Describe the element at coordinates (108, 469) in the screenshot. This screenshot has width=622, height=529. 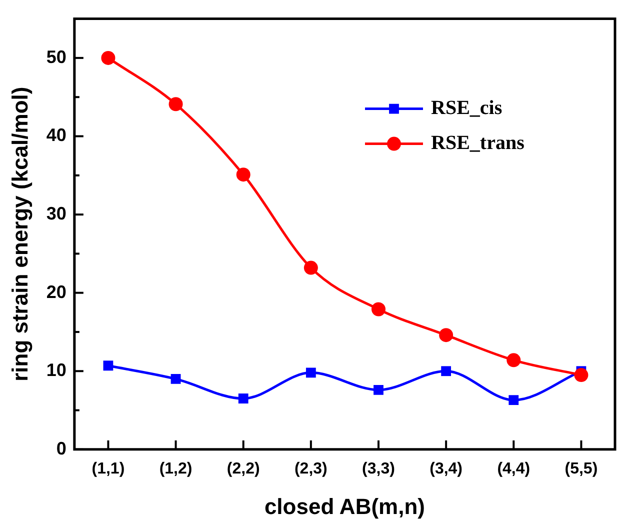
I see `x-tick-label: (1,1)` at that location.